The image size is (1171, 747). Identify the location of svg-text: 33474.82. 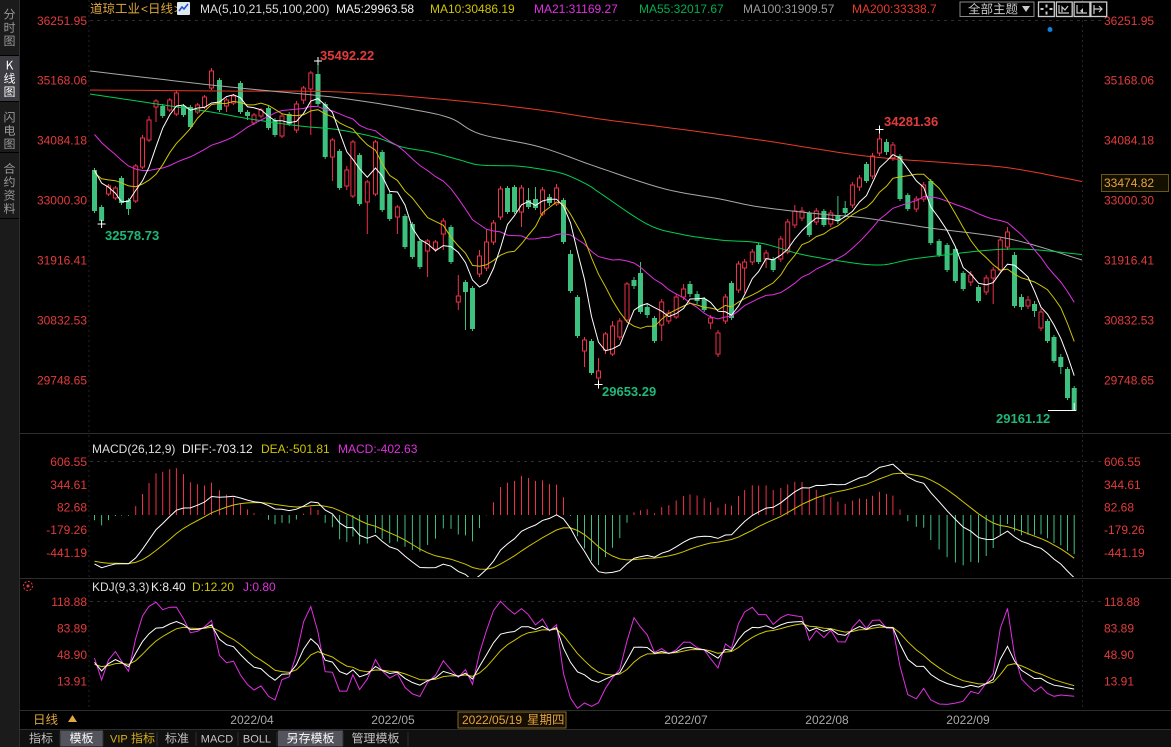
(1129, 183).